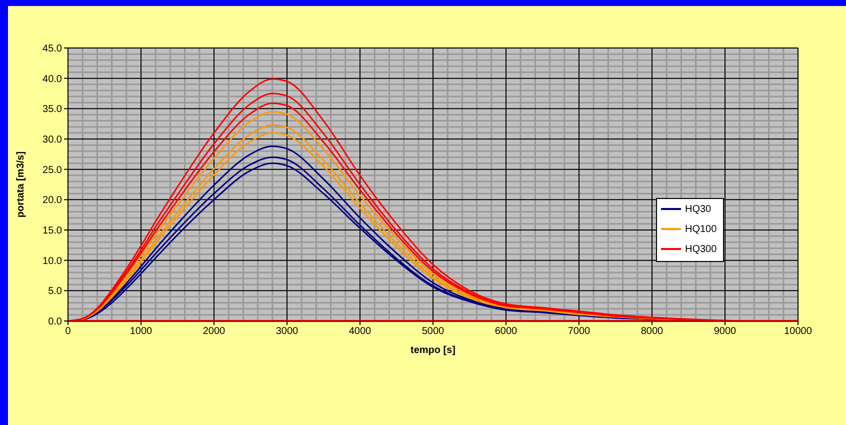  Describe the element at coordinates (52, 79) in the screenshot. I see `y-tick-label: 40.0` at that location.